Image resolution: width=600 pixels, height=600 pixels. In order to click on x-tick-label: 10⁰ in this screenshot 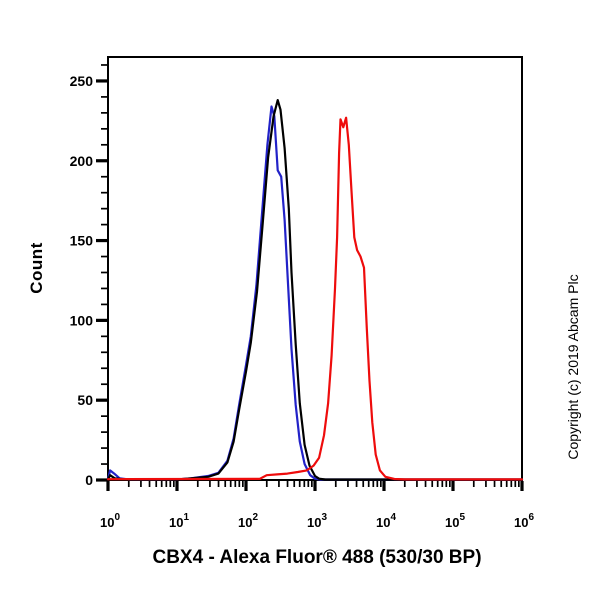, I will do `click(110, 521)`.